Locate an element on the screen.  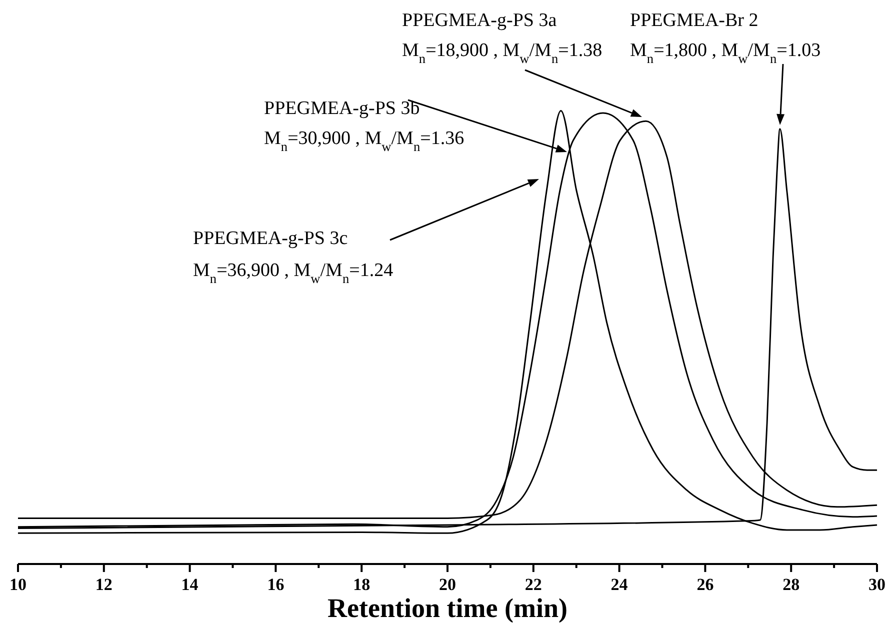
text: M$_{n}$=18,900 , M$_{w}$/M$_{n}$=1.38 is located at coordinates (502, 53).